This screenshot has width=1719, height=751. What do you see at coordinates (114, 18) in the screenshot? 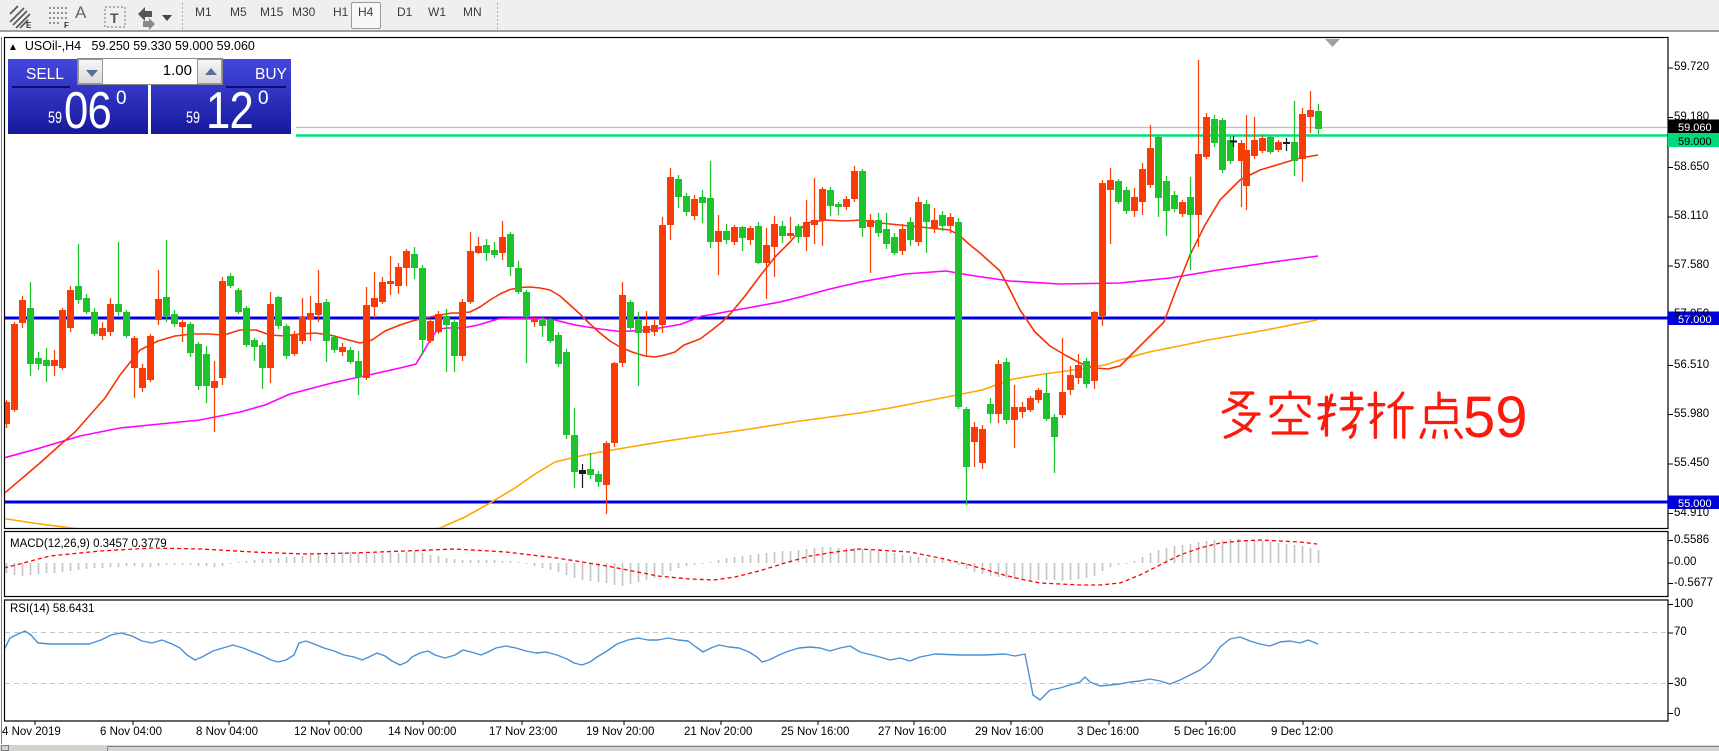
I see `svg-text: T` at bounding box center [114, 18].